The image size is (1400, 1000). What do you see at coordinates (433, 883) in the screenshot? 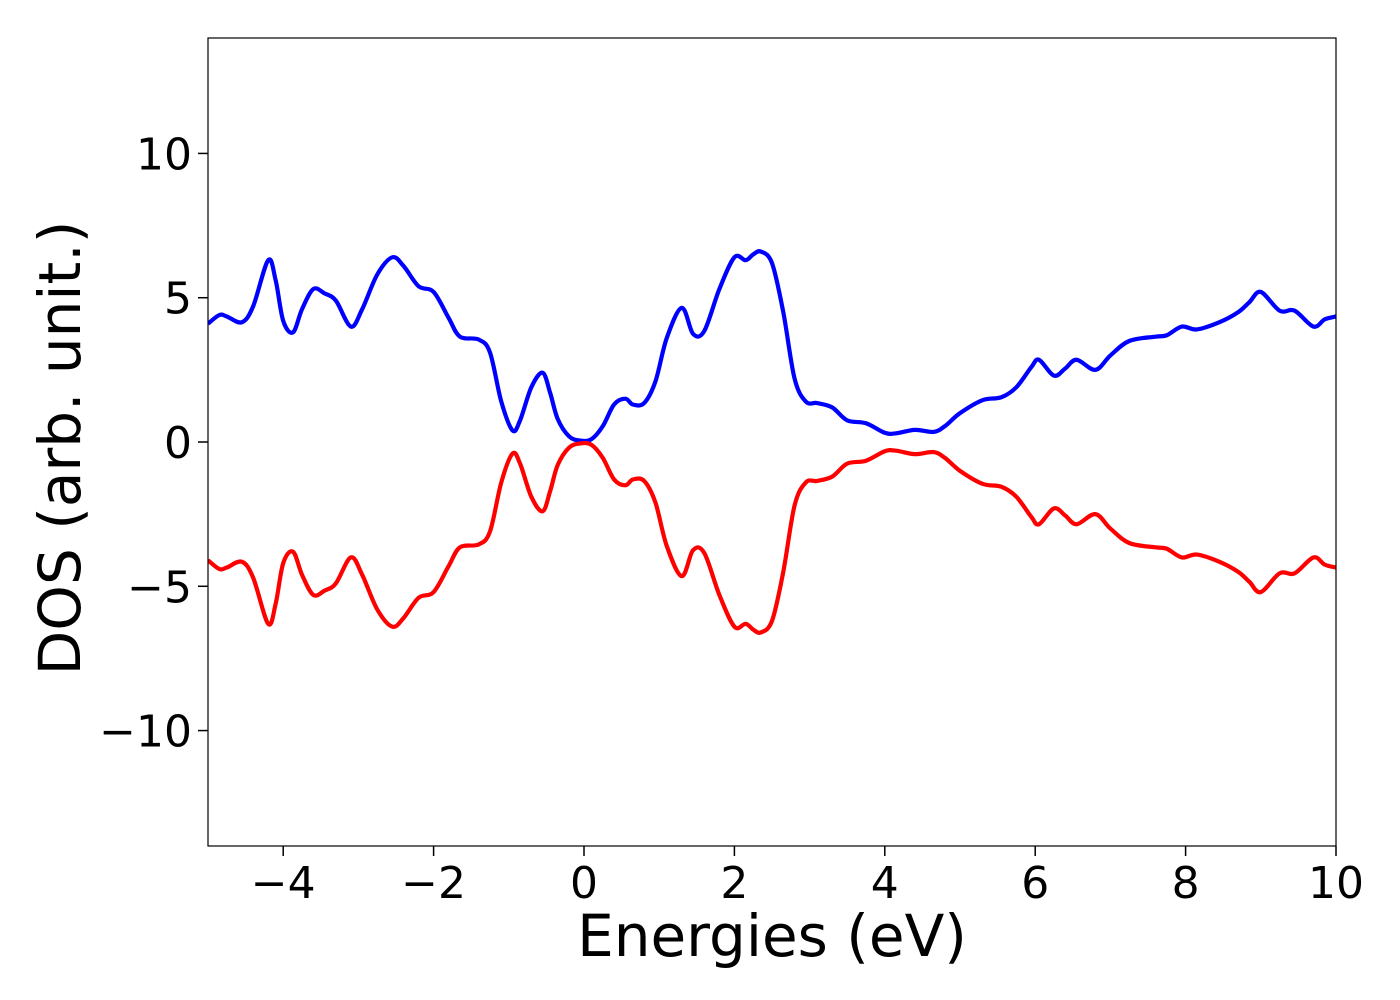
I see `x-tick-label: −2` at bounding box center [433, 883].